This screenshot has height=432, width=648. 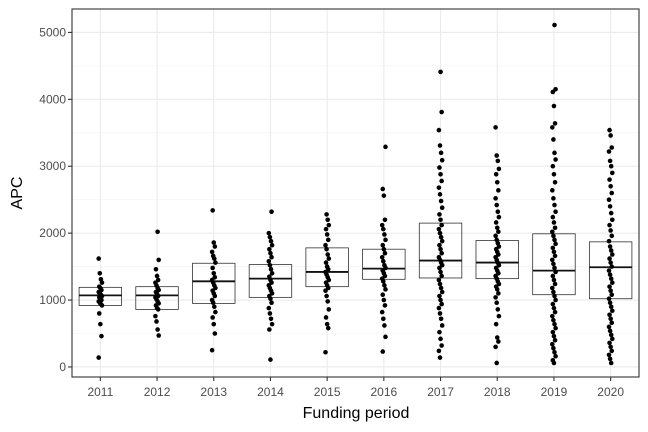 What do you see at coordinates (554, 392) in the screenshot?
I see `x-tick-label: 2019` at bounding box center [554, 392].